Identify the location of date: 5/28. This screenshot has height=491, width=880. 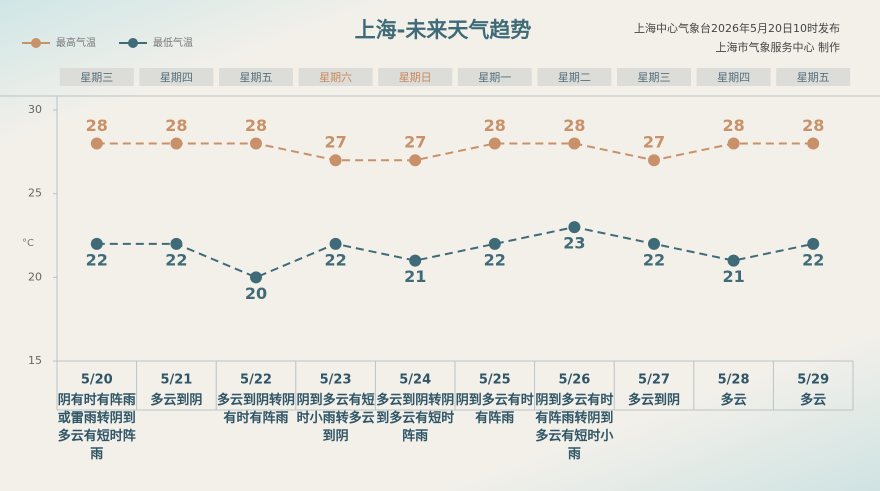
(734, 380).